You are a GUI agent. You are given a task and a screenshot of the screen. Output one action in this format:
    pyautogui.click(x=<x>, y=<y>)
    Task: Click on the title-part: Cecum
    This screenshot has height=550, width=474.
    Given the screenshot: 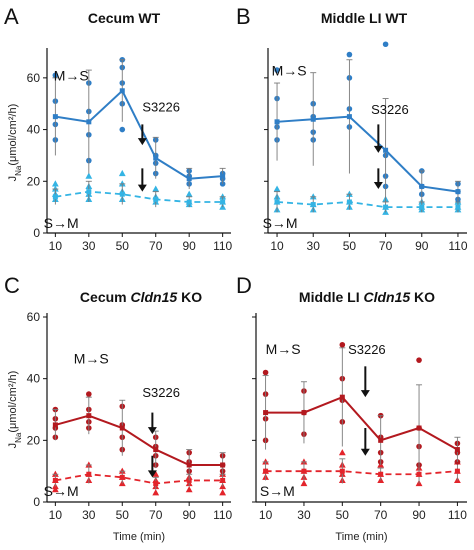 What is the action you would take?
    pyautogui.click(x=105, y=297)
    